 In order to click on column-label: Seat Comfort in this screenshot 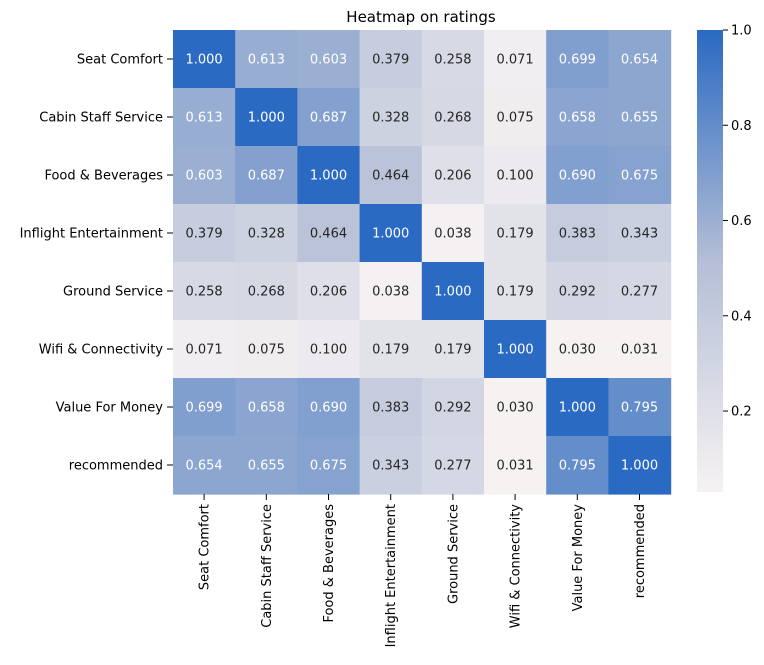, I will do `click(205, 547)`.